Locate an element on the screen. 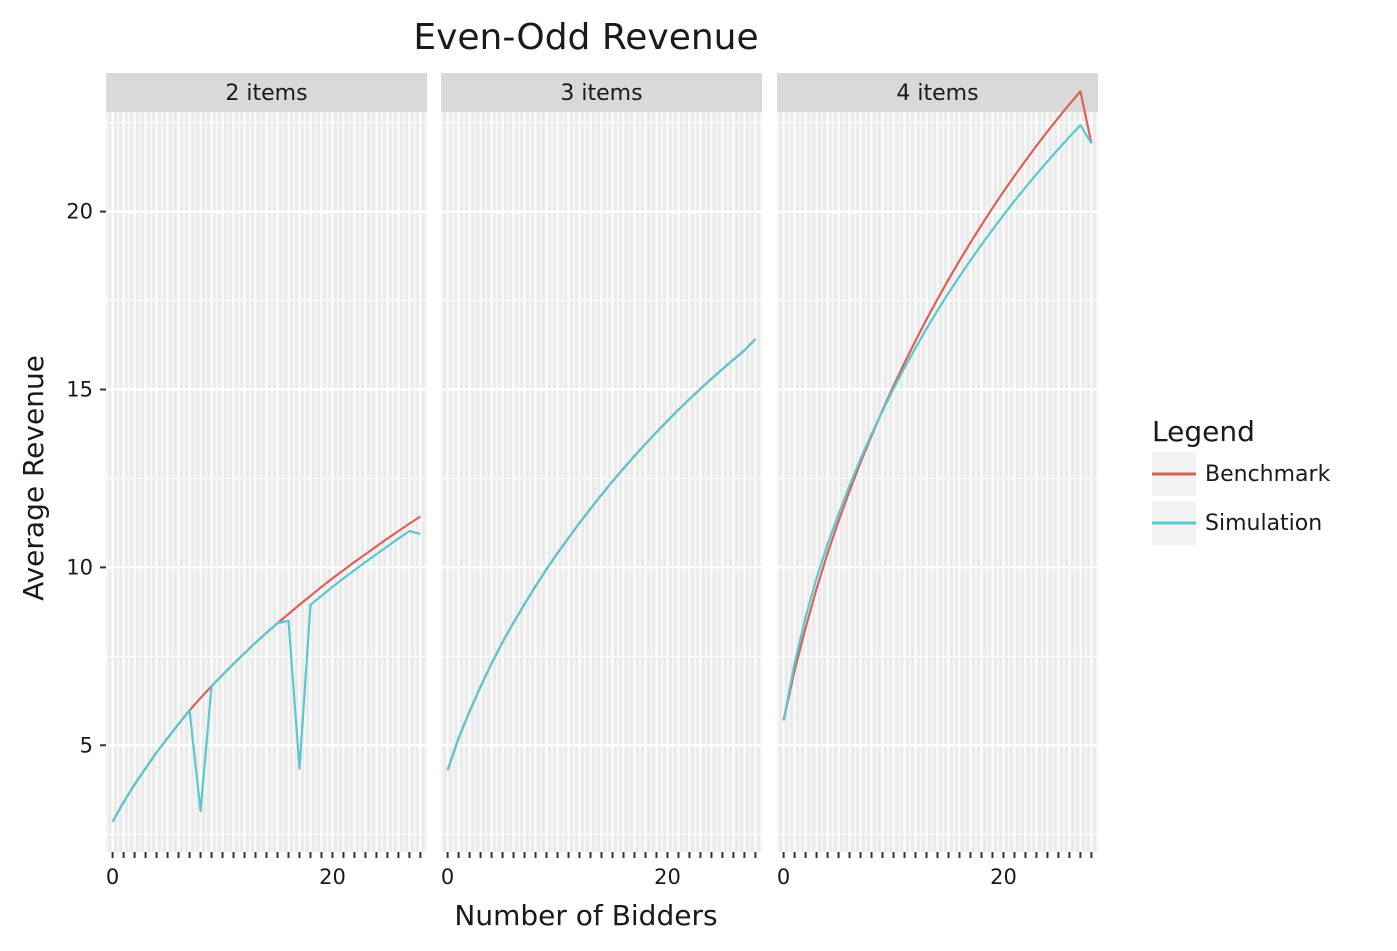 The height and width of the screenshot is (951, 1397). facet-strip-label: 2 items is located at coordinates (266, 93).